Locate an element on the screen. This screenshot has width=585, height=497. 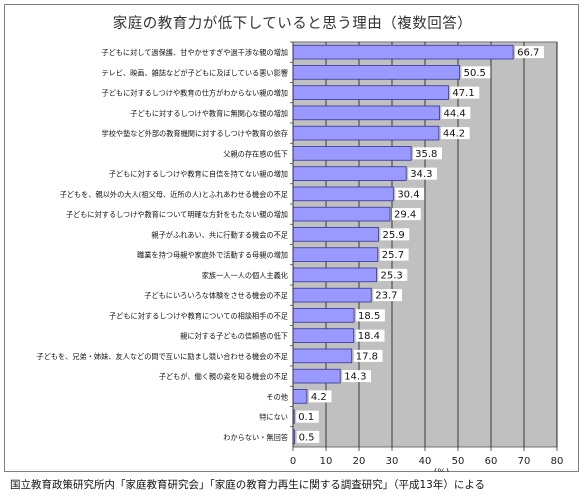
chart-title: 家庭の教育力が低下していると思う理由（複数回答） is located at coordinates (292, 24).